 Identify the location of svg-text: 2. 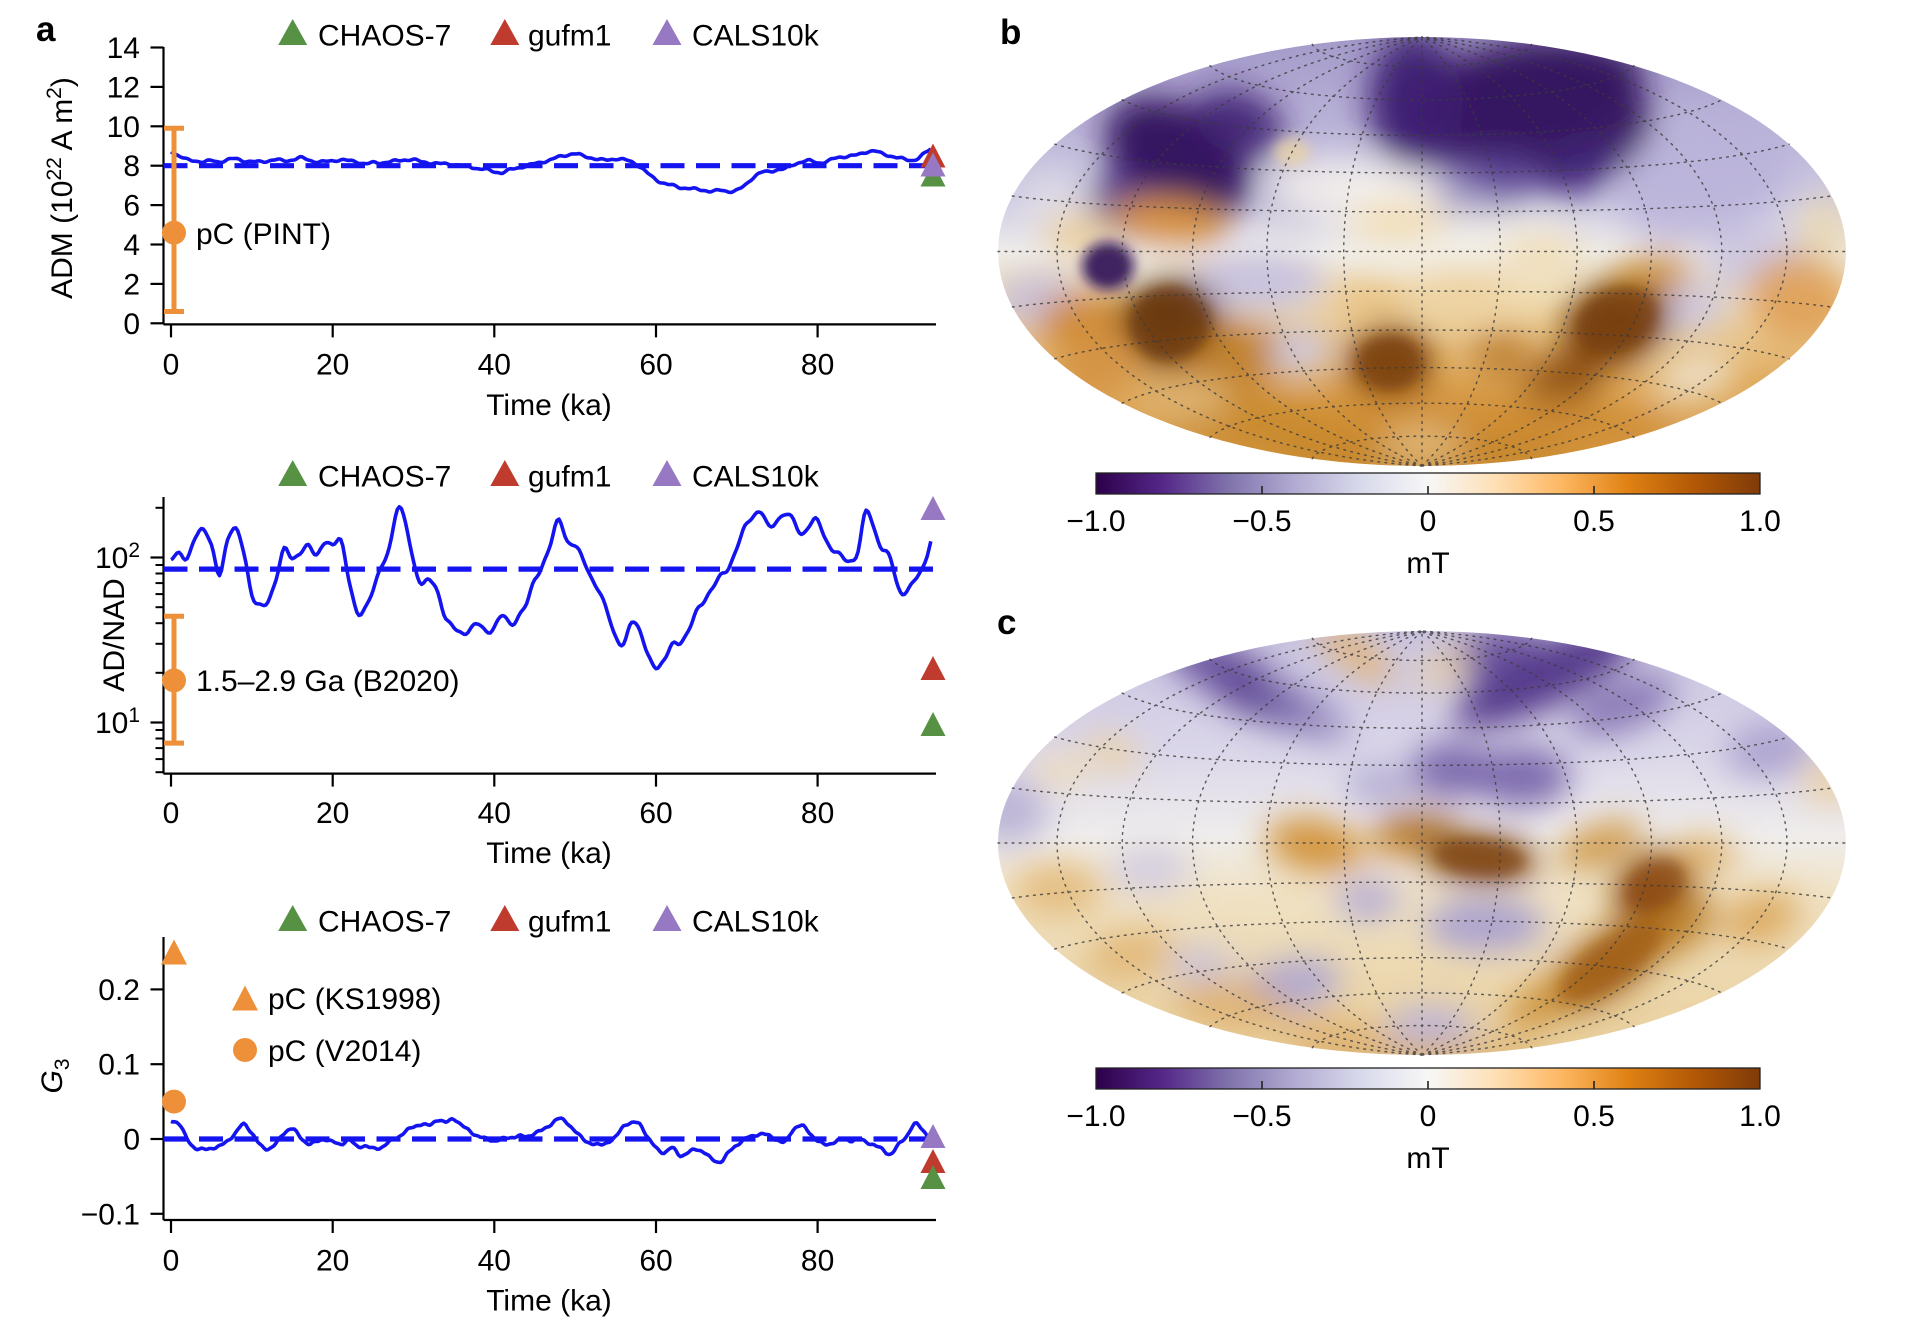
(131, 284).